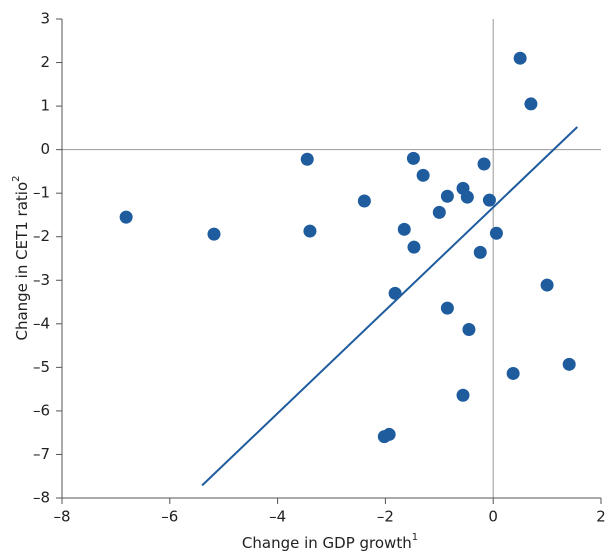 This screenshot has height=556, width=610. I want to click on y-tick-label: 0, so click(45, 149).